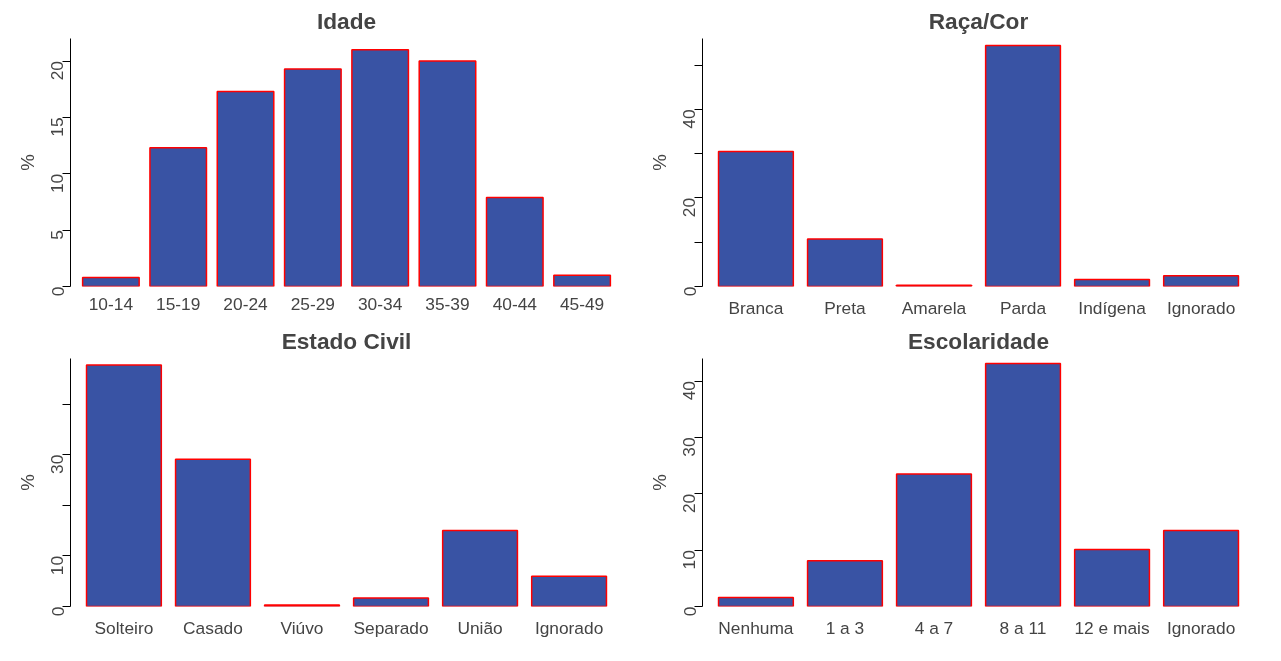 Image resolution: width=1281 pixels, height=661 pixels. I want to click on x-tick-label: 12 e mais, so click(1112, 627).